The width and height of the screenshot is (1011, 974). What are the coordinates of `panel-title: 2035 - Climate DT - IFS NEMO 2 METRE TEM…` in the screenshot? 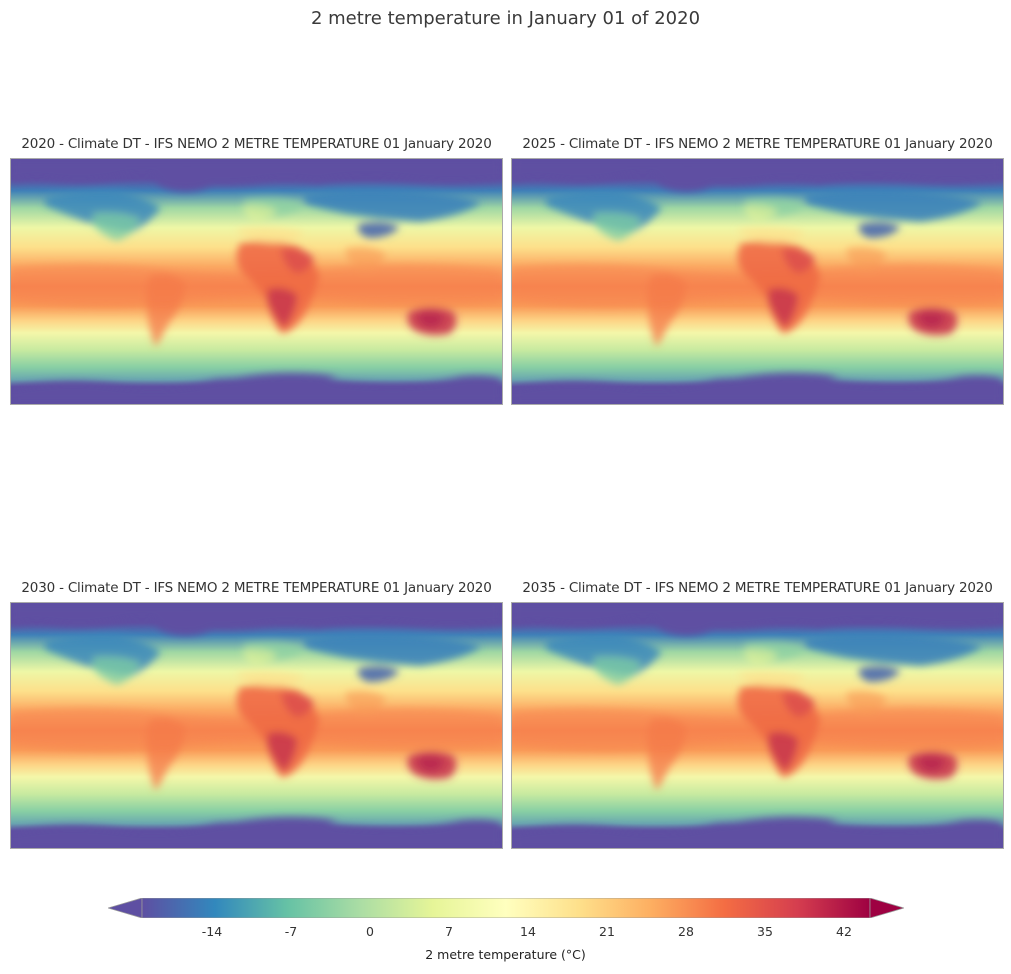 It's located at (757, 588).